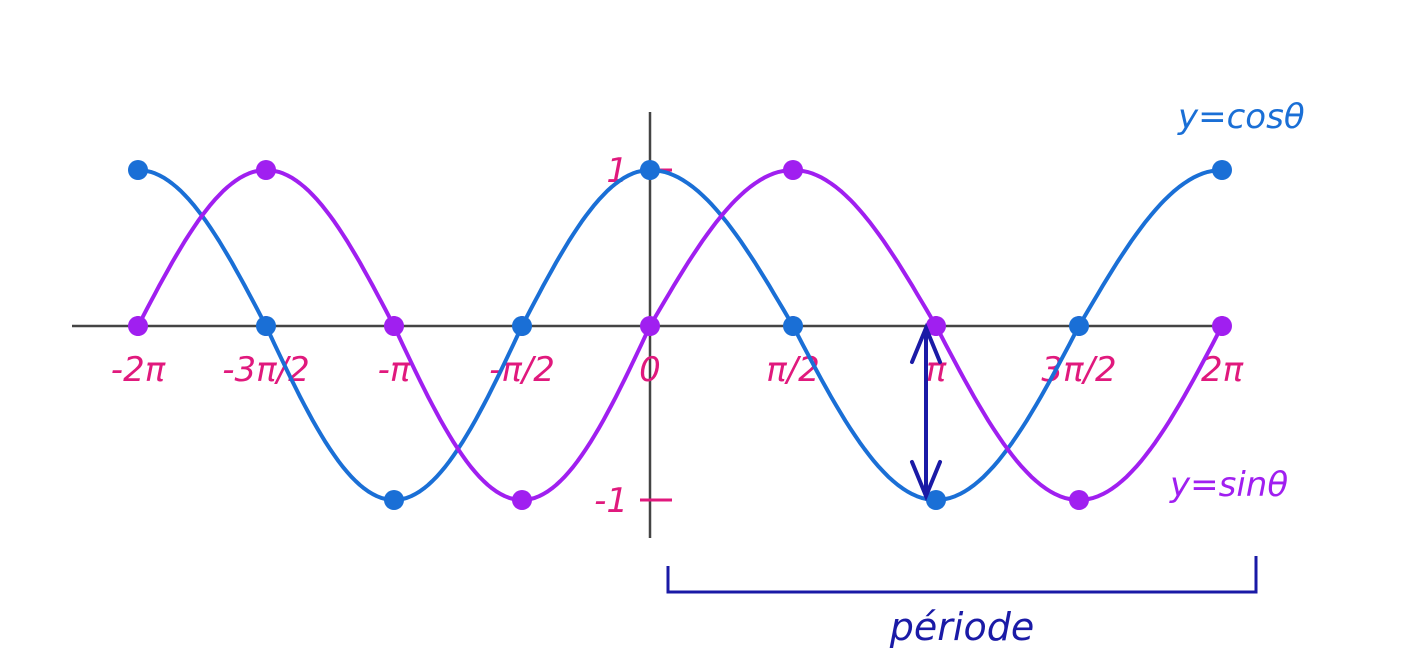 Image resolution: width=1412 pixels, height=671 pixels. I want to click on amplitude-arrow-head-up, so click(926, 343).